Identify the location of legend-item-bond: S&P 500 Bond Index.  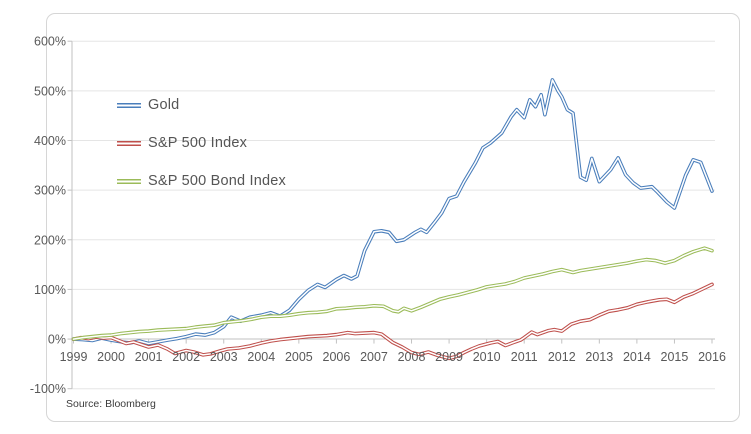
(201, 181).